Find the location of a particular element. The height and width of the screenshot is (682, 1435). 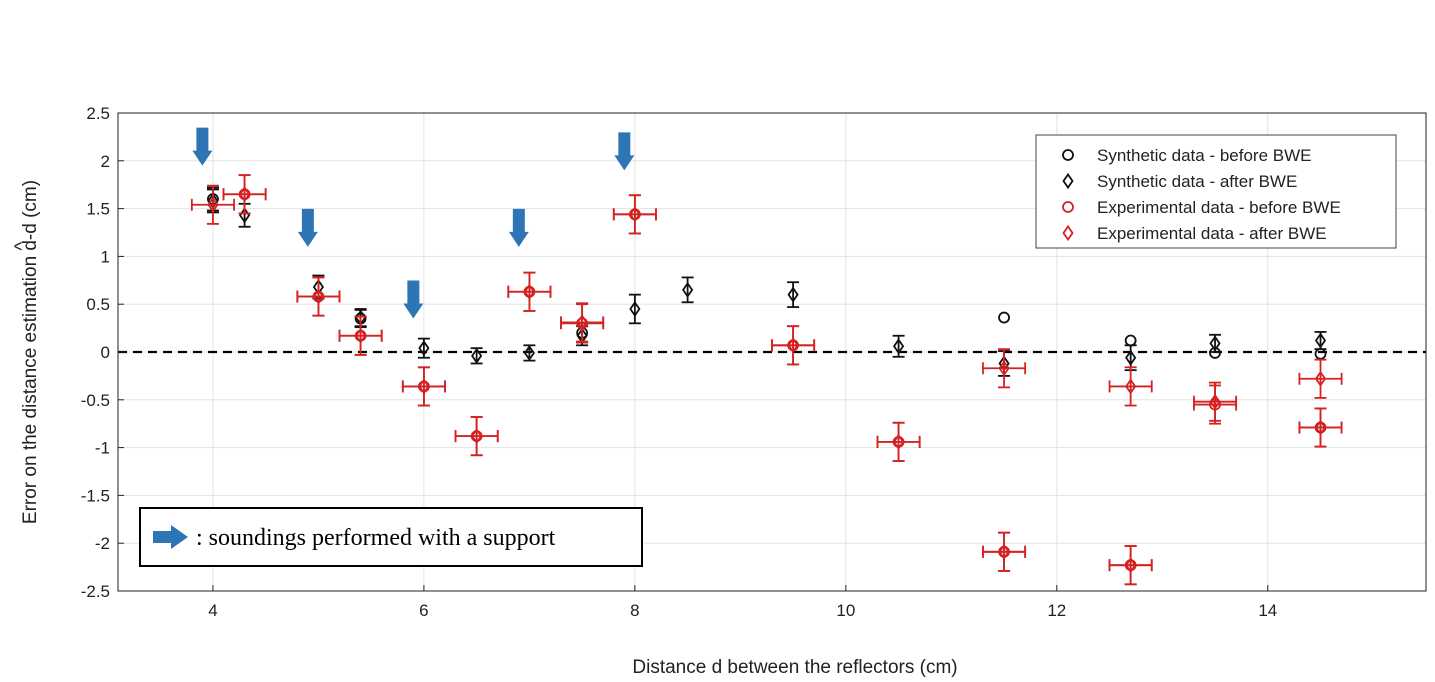

legend-item: Synthetic data - before BWE is located at coordinates (1187, 155).